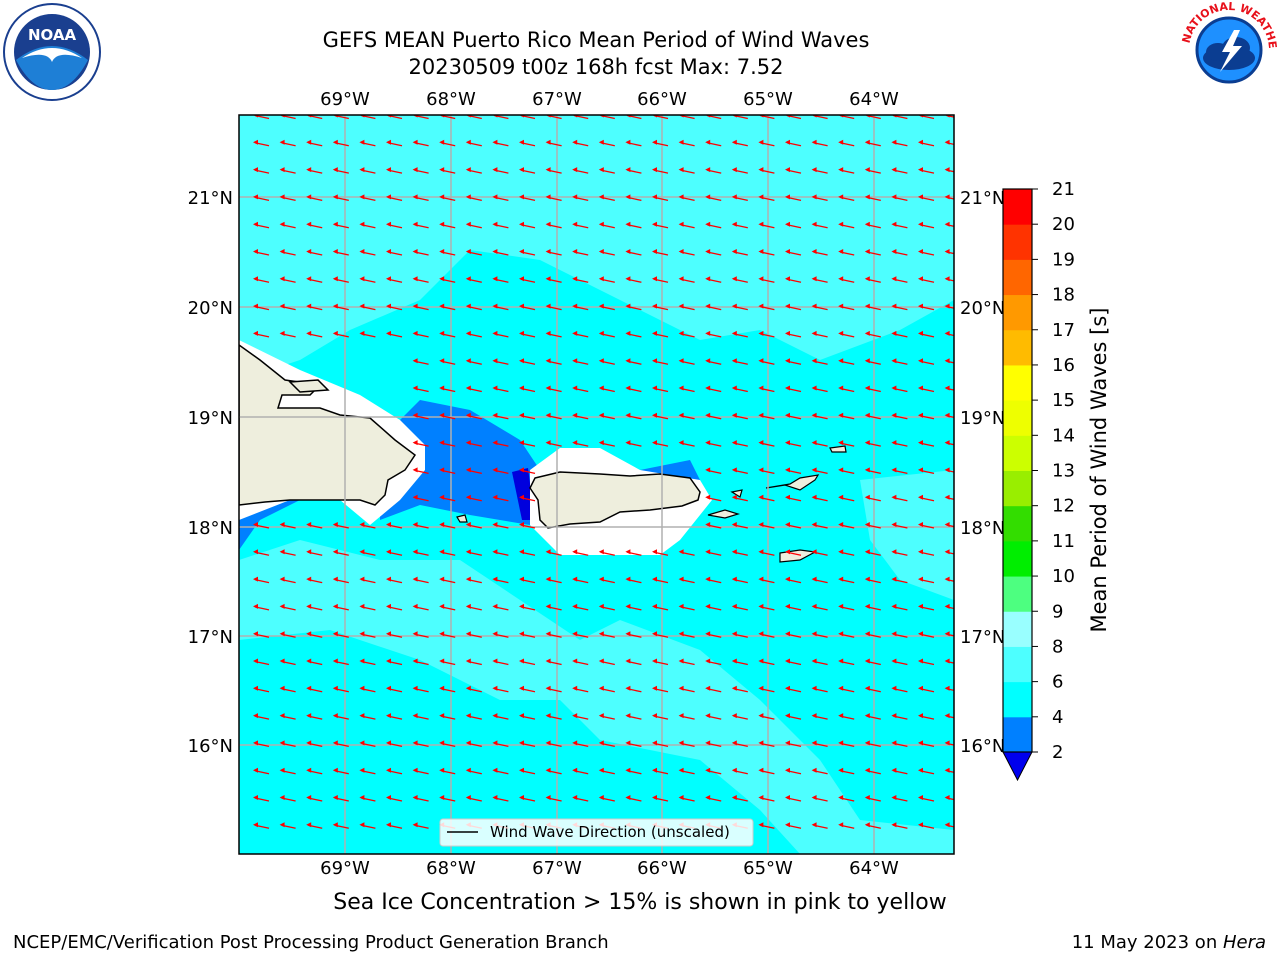 Image resolution: width=1280 pixels, height=960 pixels. What do you see at coordinates (52, 54) in the screenshot?
I see `noaa-logo: NOAA` at bounding box center [52, 54].